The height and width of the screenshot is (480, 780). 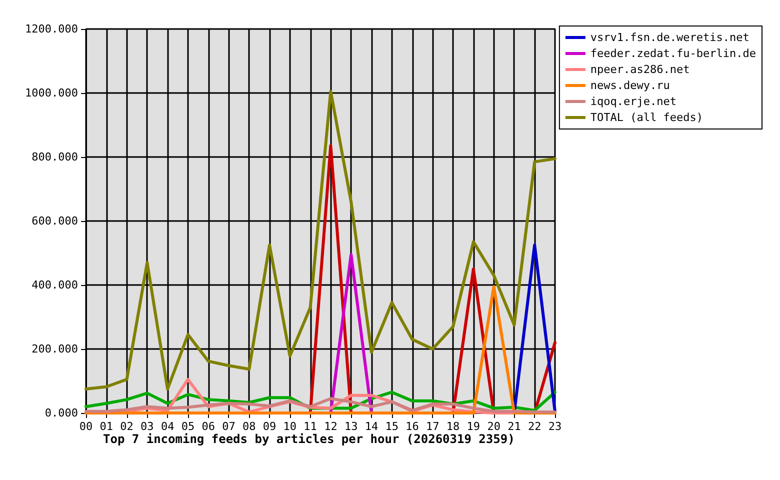 What do you see at coordinates (61, 413) in the screenshot?
I see `y-tick-label: 0.000` at bounding box center [61, 413].